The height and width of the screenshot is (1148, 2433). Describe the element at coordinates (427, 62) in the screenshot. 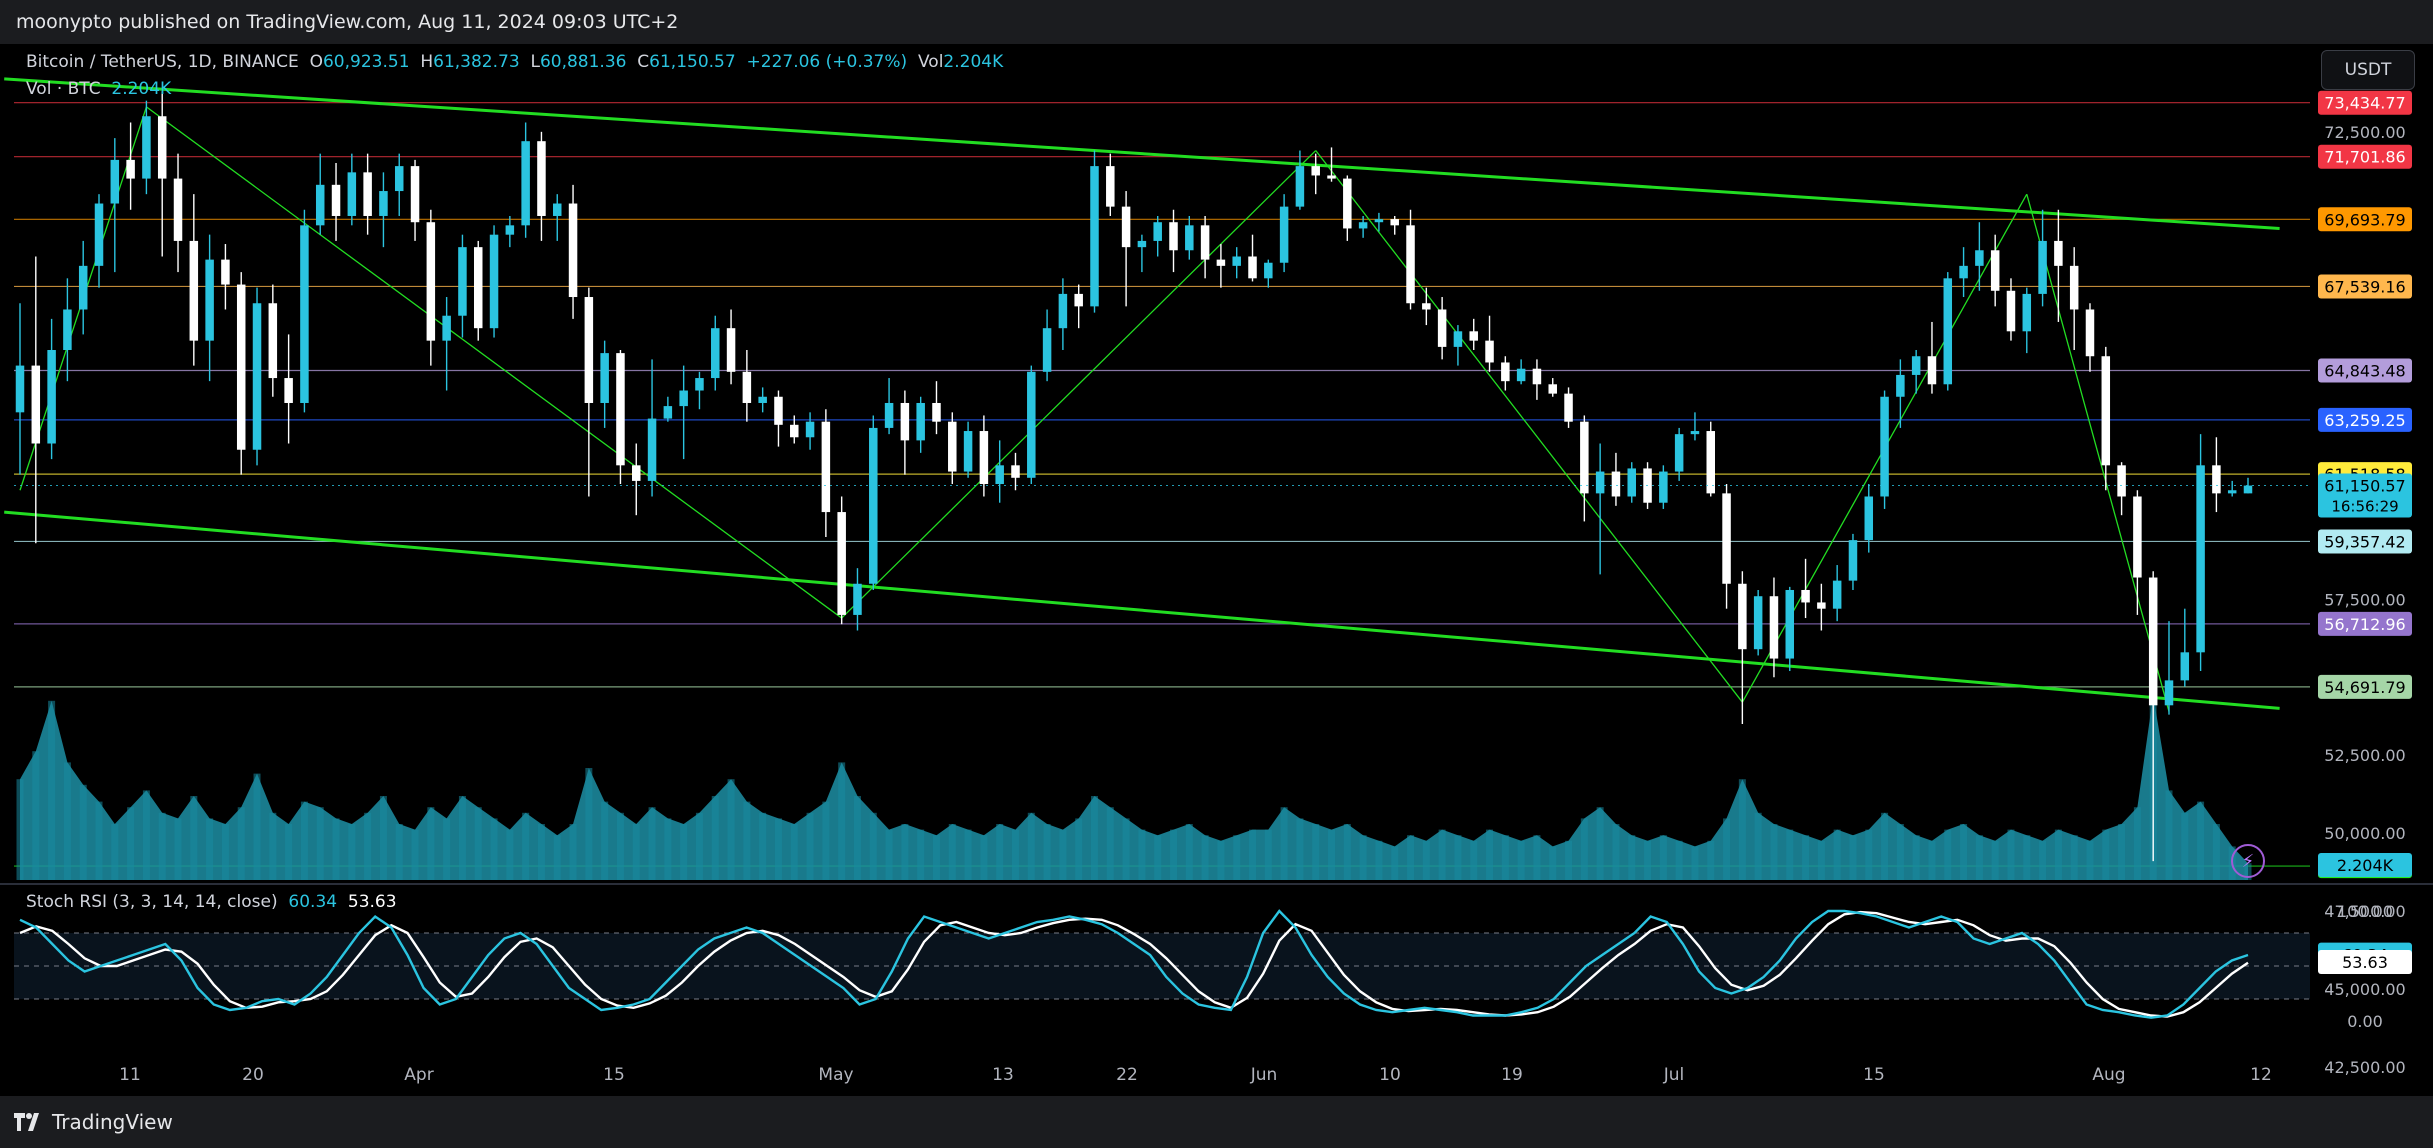

I see `high-label: H` at that location.